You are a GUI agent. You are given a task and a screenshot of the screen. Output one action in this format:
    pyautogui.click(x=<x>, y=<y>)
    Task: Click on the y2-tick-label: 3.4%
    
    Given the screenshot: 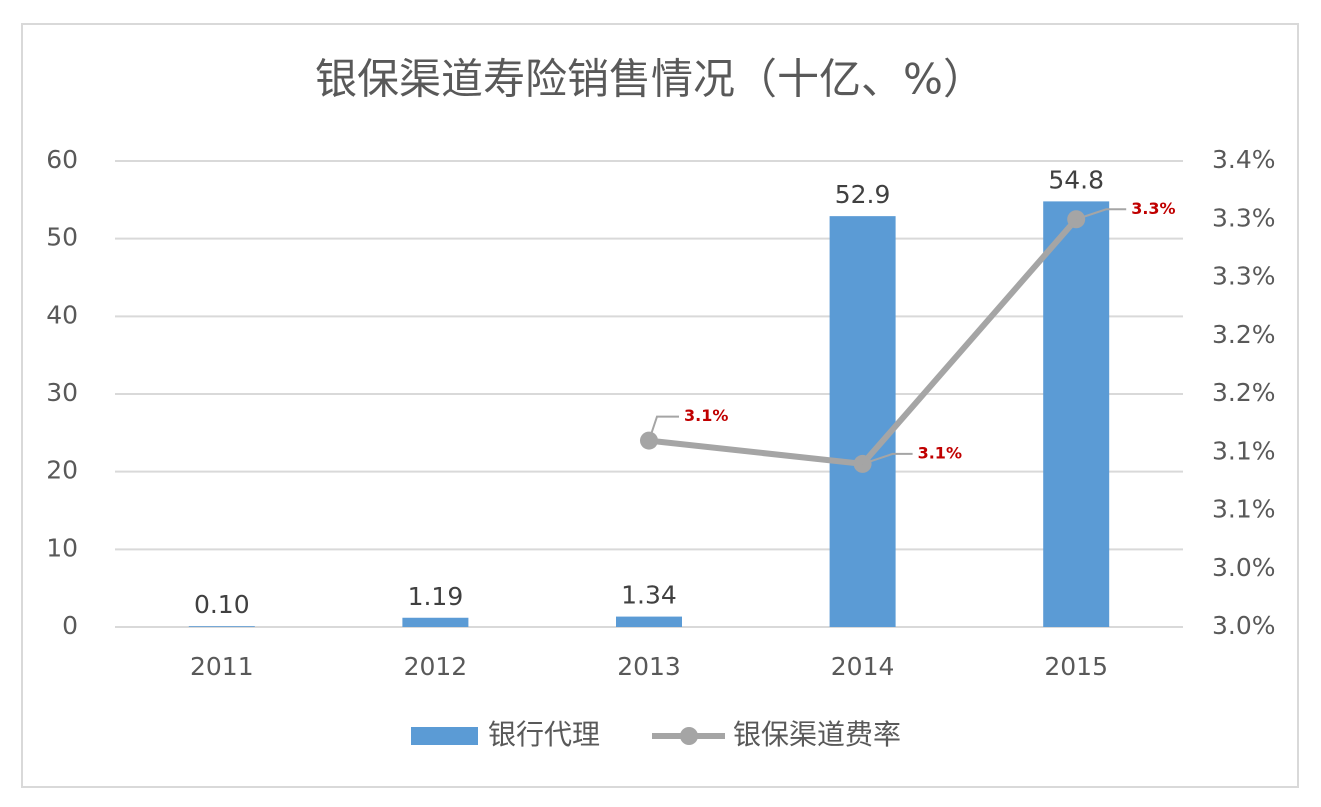 What is the action you would take?
    pyautogui.click(x=1244, y=159)
    